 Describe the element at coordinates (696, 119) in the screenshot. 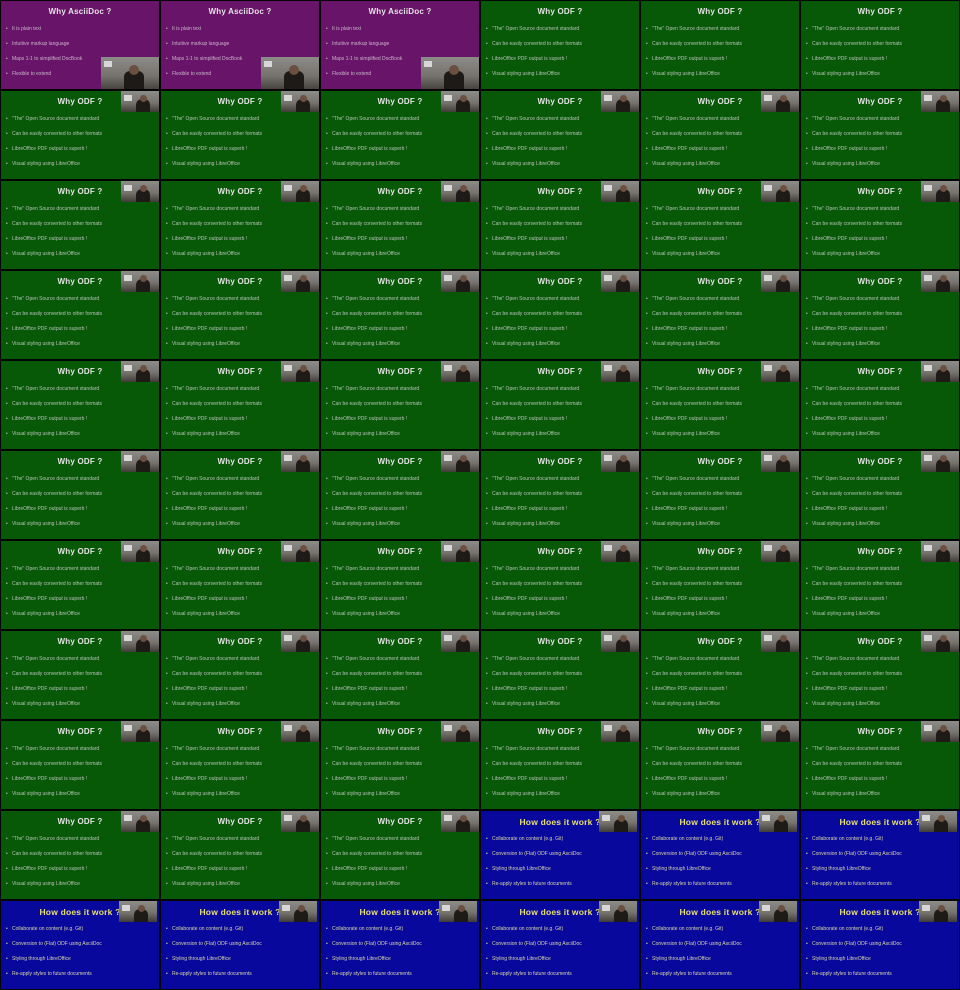

I see `bullet-text: "The" Open Source document standard` at that location.